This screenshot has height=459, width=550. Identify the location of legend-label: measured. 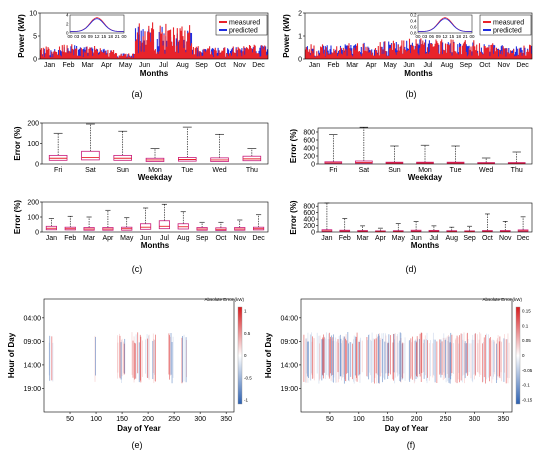
(508, 23).